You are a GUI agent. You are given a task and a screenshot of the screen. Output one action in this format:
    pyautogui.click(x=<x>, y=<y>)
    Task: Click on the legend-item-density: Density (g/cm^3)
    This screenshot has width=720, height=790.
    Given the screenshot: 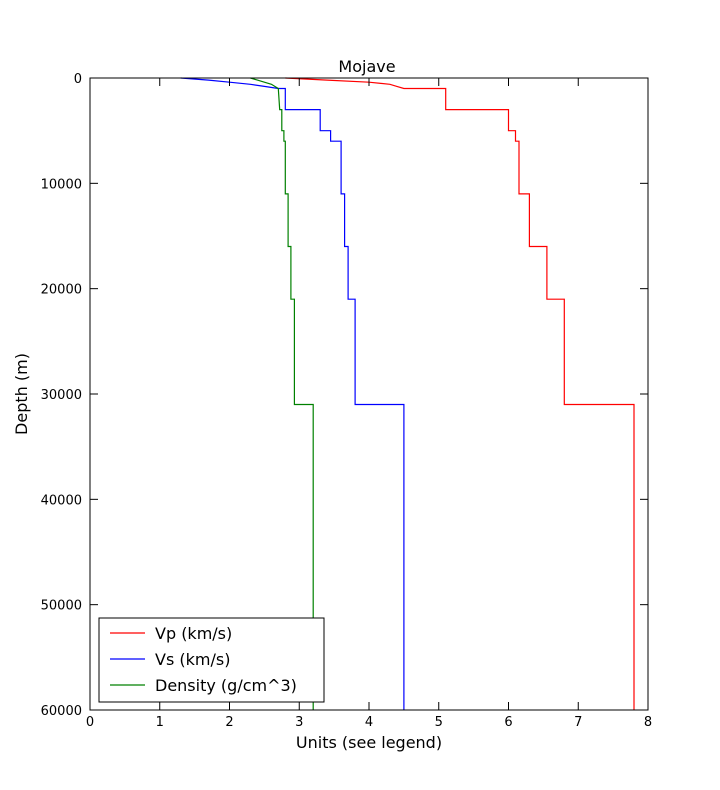 What is the action you would take?
    pyautogui.click(x=203, y=685)
    